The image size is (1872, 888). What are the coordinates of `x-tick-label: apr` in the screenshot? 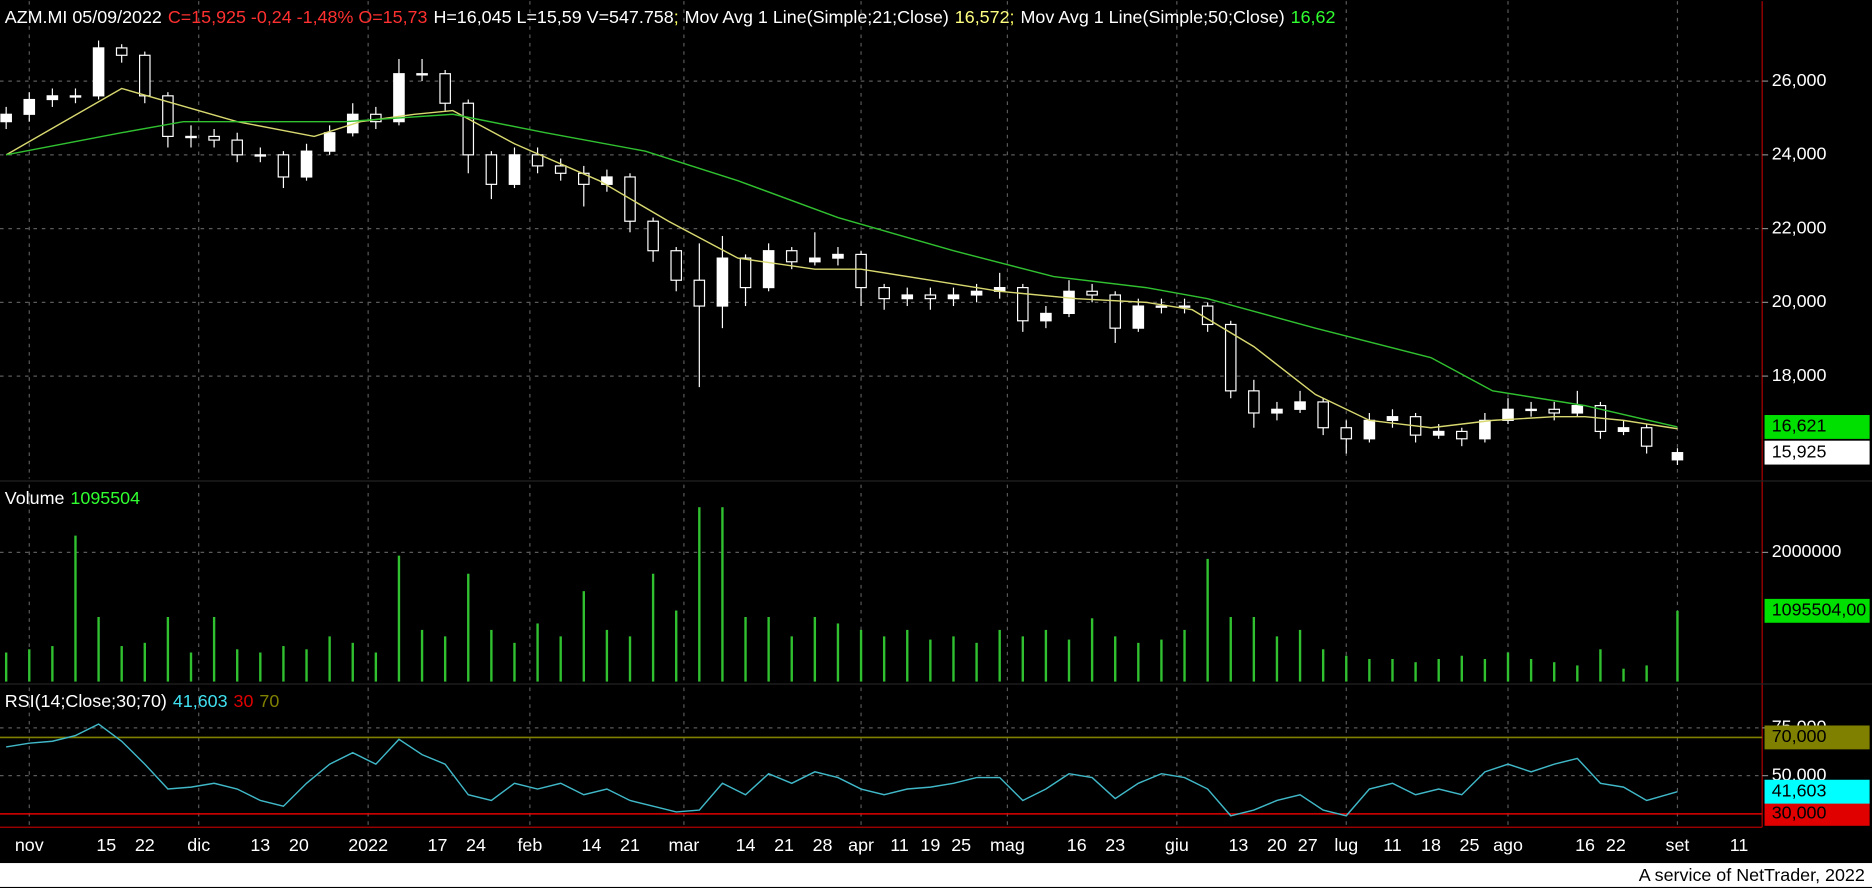 It's located at (861, 845).